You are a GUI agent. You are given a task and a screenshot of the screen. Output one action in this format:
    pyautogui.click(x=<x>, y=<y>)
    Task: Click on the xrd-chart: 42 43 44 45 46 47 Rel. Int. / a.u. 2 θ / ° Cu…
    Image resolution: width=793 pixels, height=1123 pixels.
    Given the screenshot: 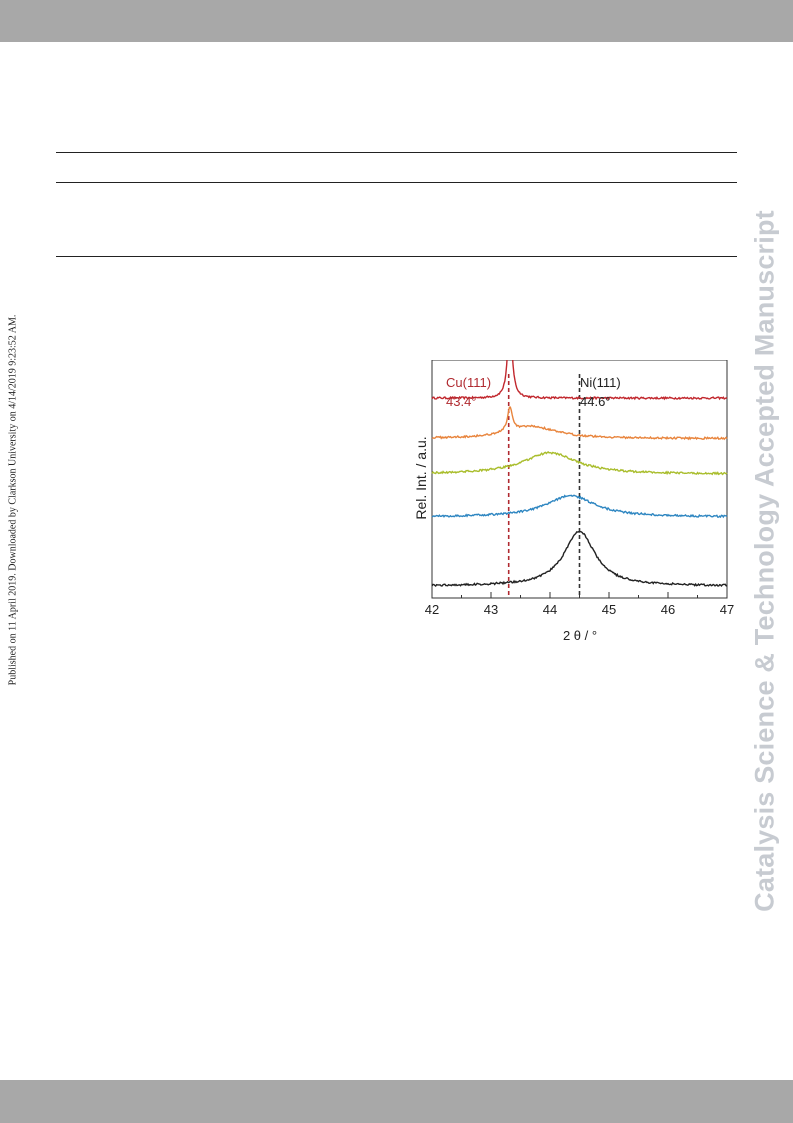 What is the action you would take?
    pyautogui.click(x=573, y=501)
    